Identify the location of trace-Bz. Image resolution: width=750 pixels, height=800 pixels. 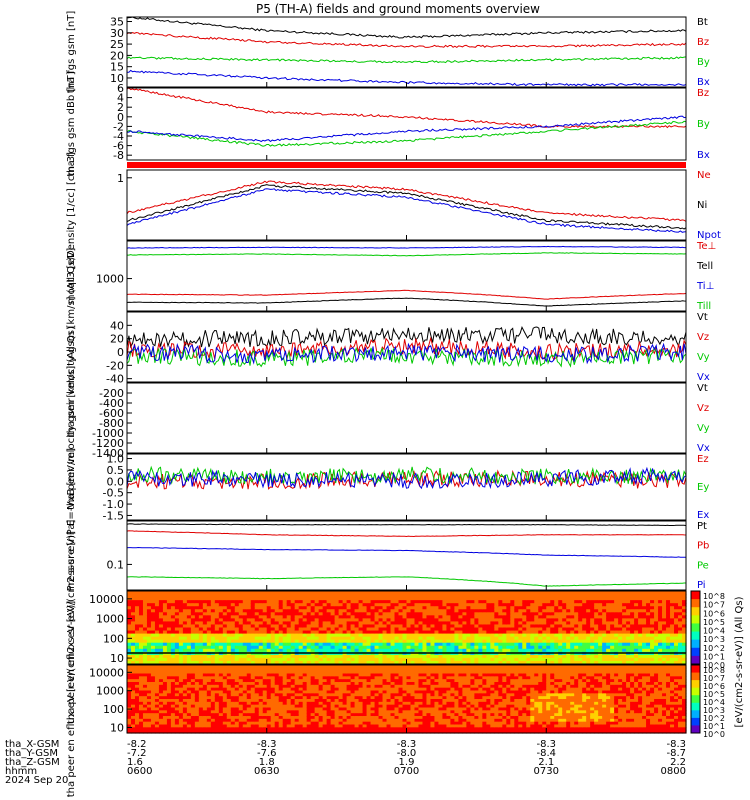
(406, 108).